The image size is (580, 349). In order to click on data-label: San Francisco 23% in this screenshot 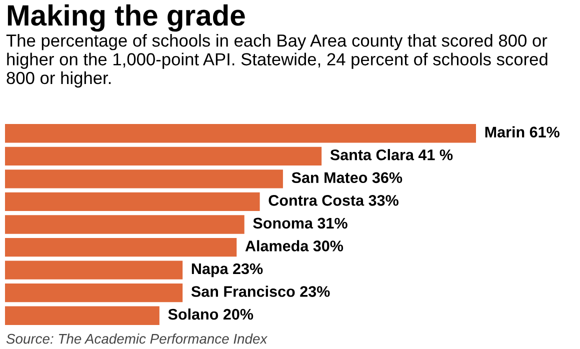, I will do `click(260, 291)`.